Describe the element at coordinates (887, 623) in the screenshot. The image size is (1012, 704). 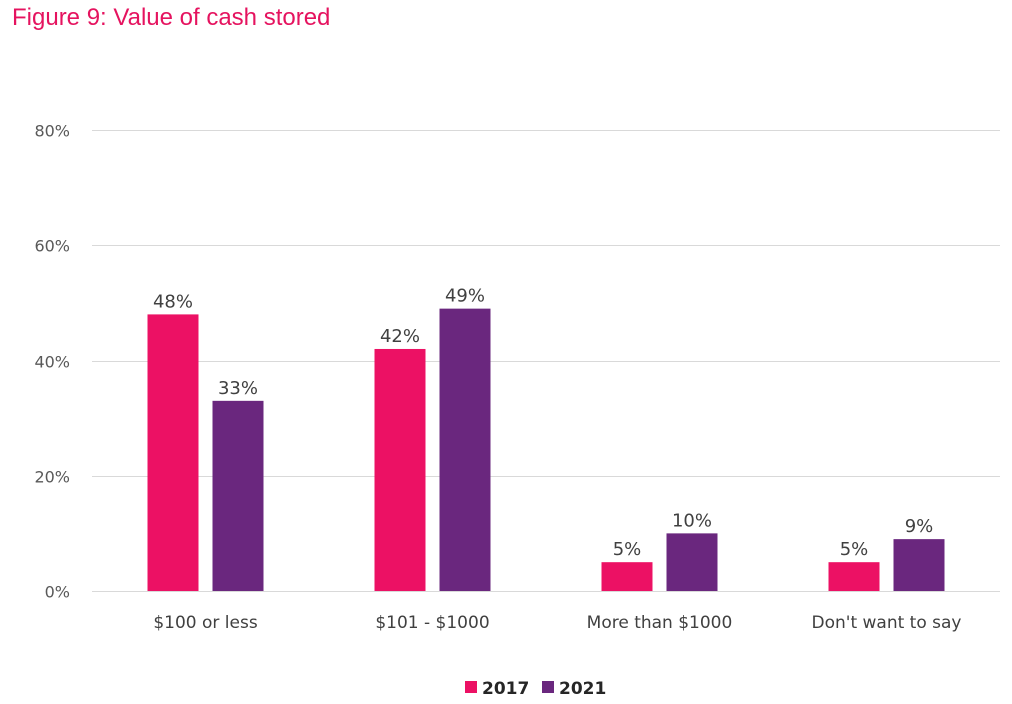
I see `x-category-label: Don't want to say` at that location.